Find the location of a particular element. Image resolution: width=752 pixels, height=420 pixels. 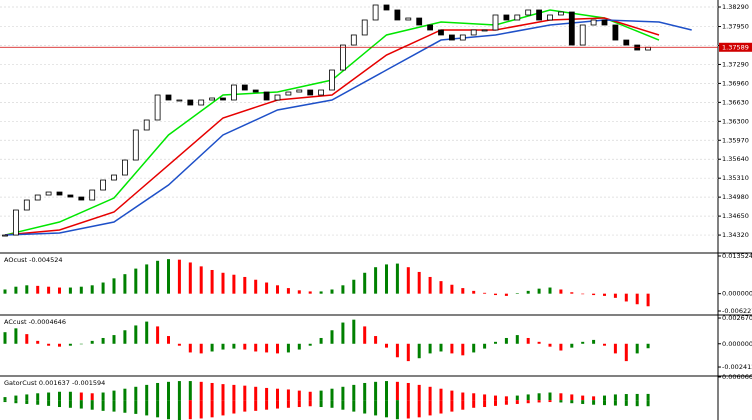

y-tick-label: 0.0000000 is located at coordinates (737, 344).